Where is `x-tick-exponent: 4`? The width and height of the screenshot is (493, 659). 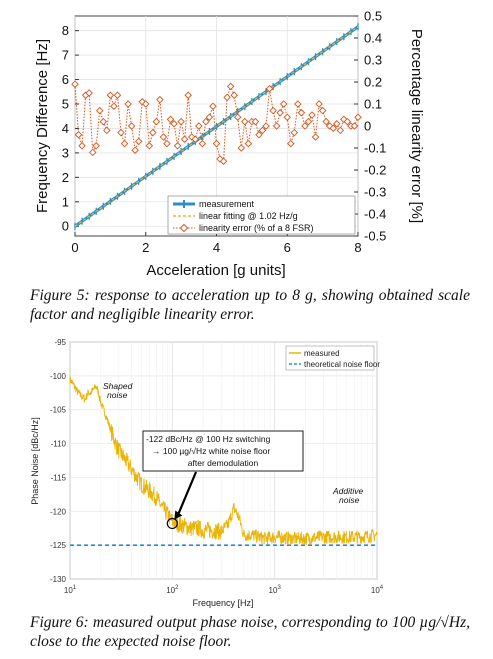 x-tick-exponent: 4 is located at coordinates (382, 588).